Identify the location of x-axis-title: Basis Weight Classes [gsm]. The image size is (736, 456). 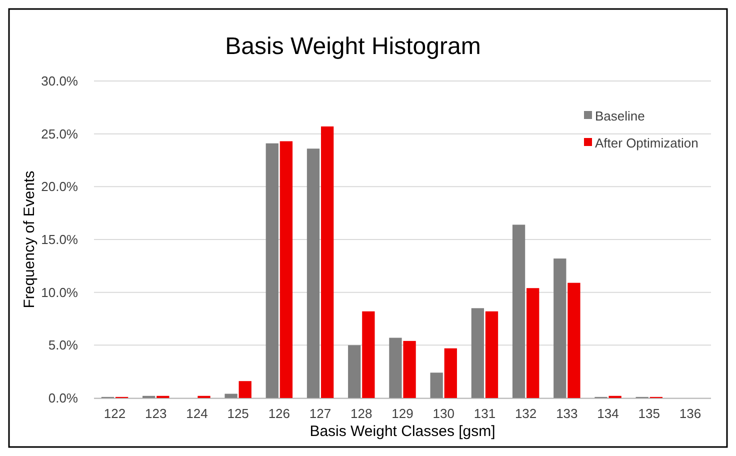
(403, 431).